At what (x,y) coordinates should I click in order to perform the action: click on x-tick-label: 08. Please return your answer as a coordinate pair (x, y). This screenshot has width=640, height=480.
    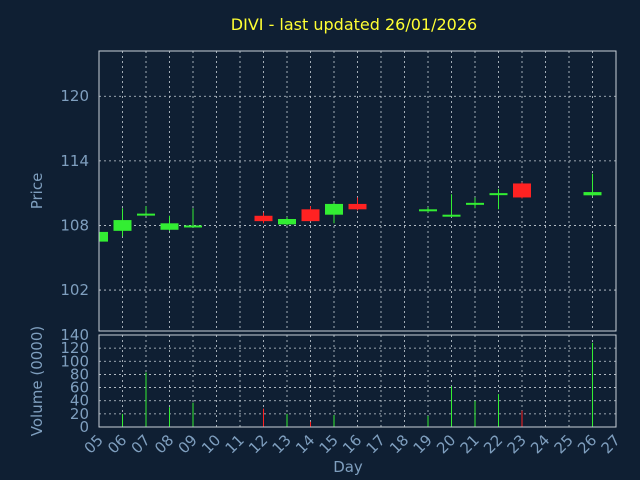
    Looking at the image, I should click on (164, 444).